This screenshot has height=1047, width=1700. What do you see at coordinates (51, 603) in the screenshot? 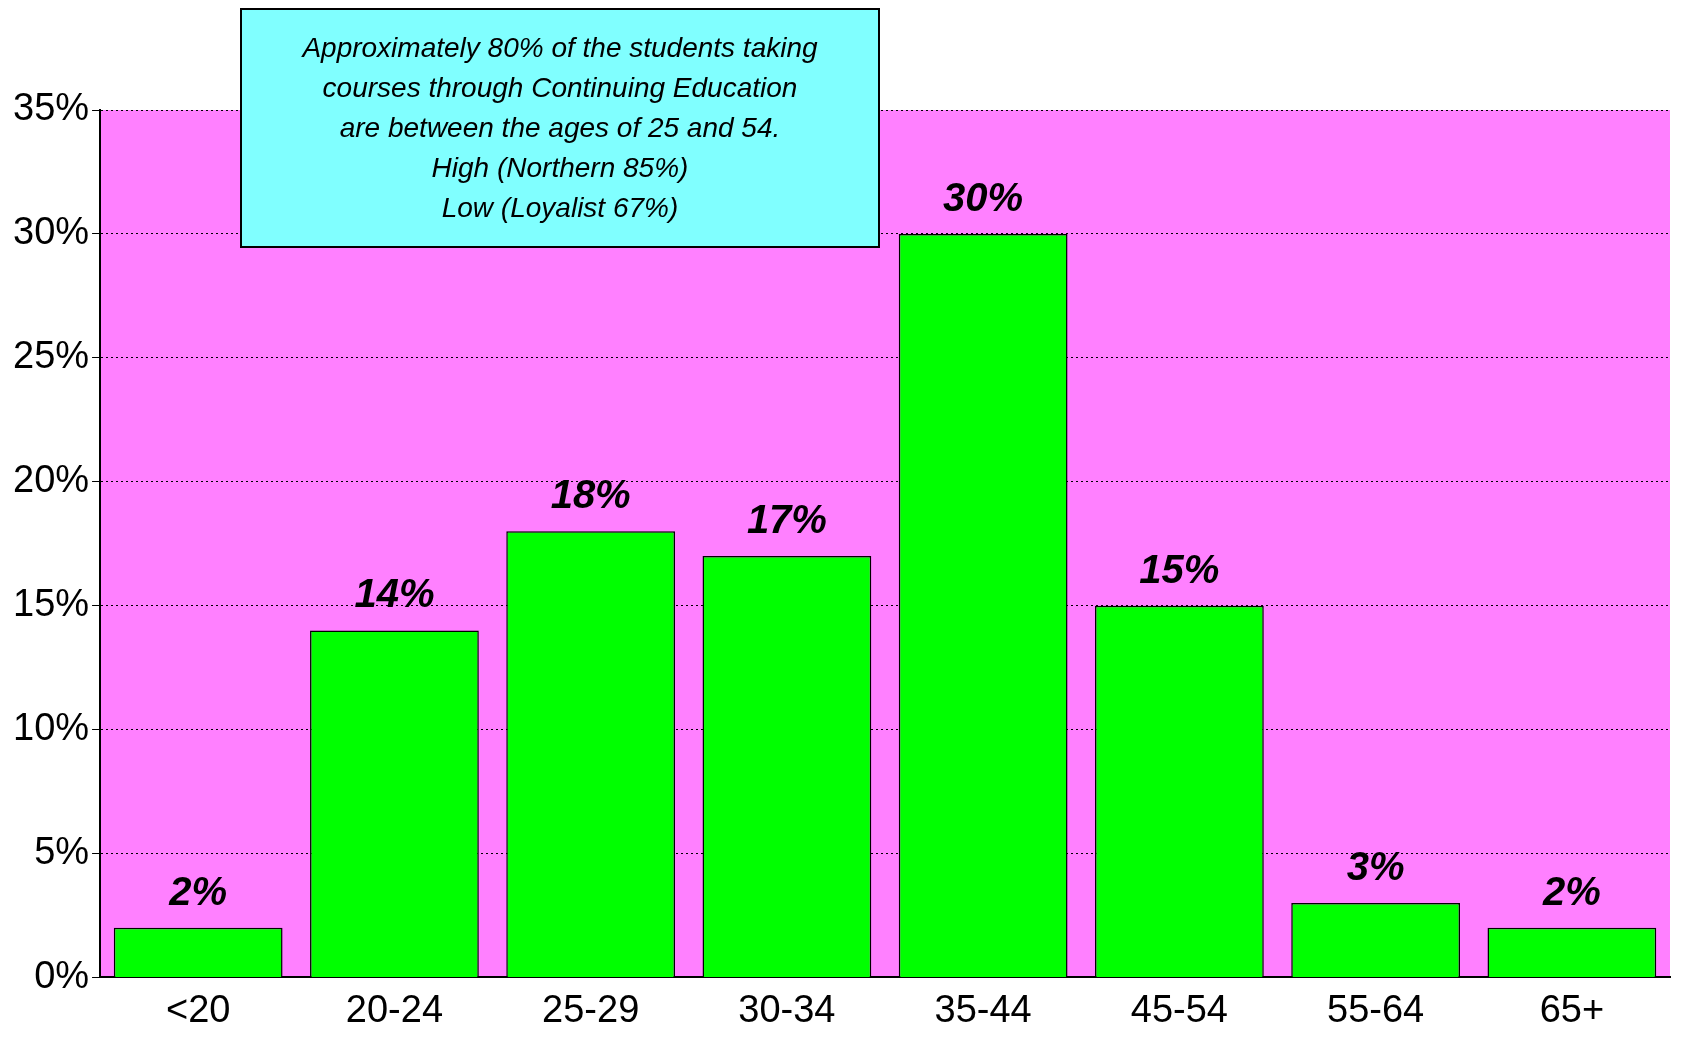
I see `y-tick-label: 15%` at bounding box center [51, 603].